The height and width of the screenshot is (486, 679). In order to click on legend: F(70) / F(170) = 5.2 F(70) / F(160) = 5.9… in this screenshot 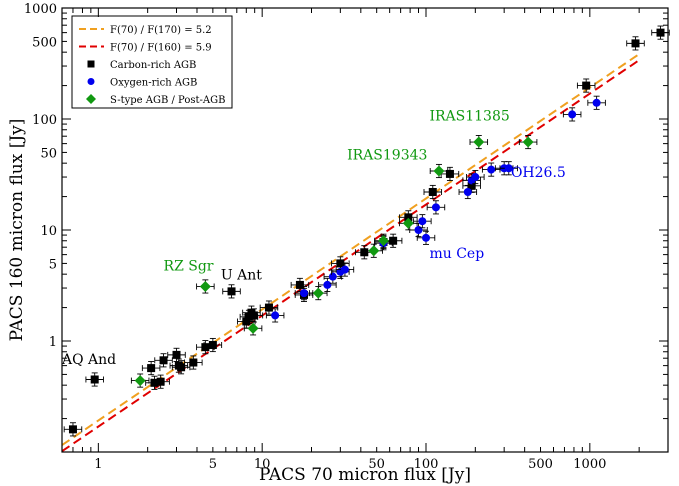, I will do `click(152, 62)`.